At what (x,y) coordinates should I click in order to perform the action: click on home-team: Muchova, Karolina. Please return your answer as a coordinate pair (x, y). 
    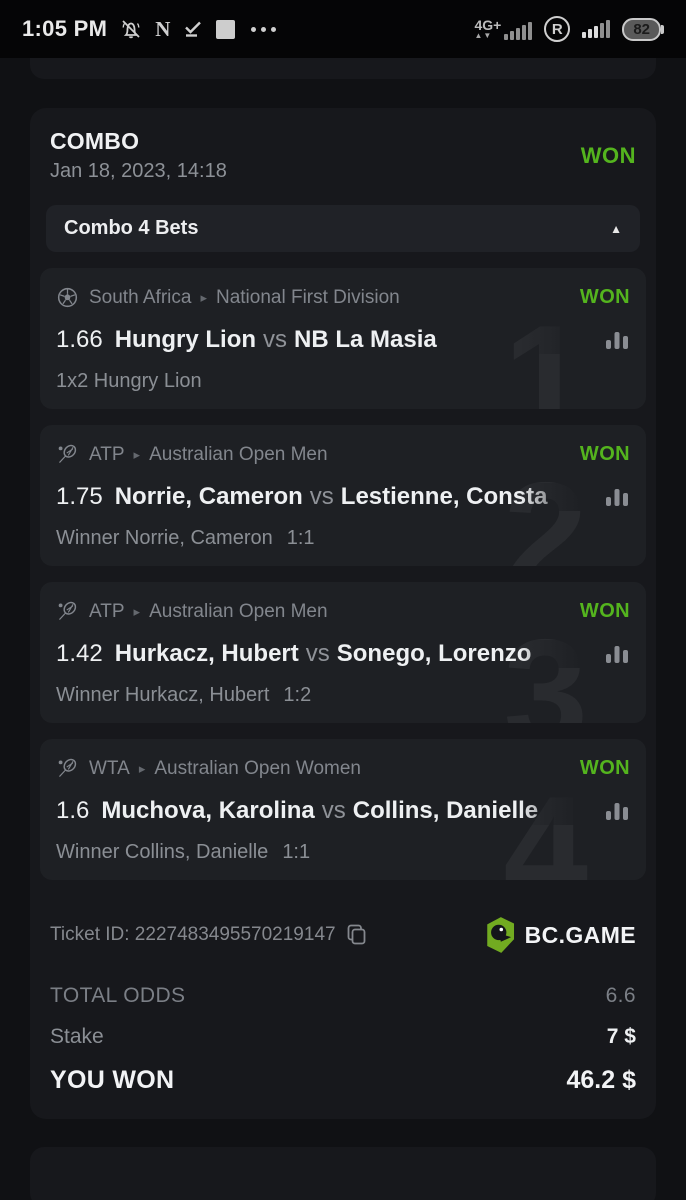
    Looking at the image, I should click on (208, 810).